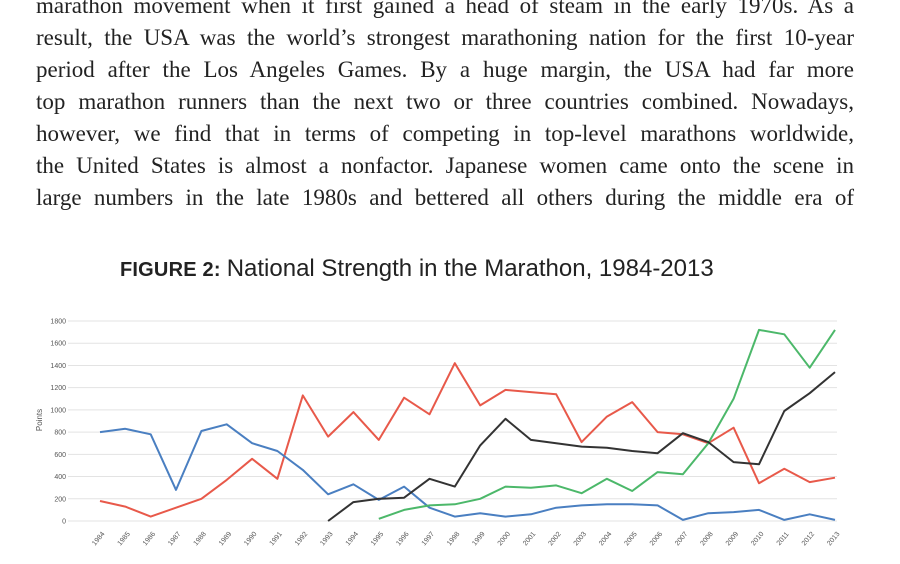 This screenshot has width=900, height=564. What do you see at coordinates (60, 477) in the screenshot?
I see `y-tick-label: 400` at bounding box center [60, 477].